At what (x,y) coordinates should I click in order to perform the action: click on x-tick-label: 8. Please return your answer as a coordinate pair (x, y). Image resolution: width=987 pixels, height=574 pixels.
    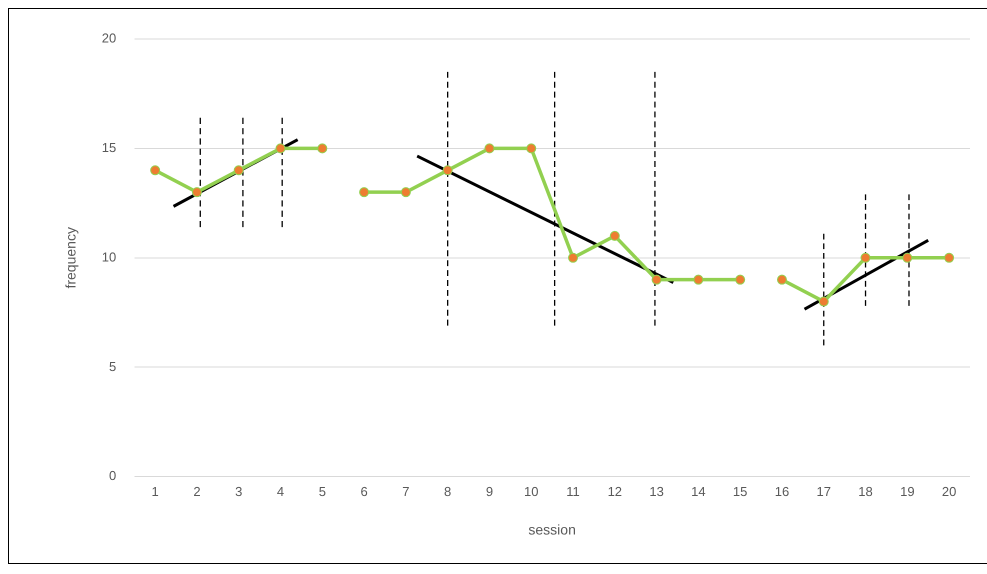
    Looking at the image, I should click on (448, 491).